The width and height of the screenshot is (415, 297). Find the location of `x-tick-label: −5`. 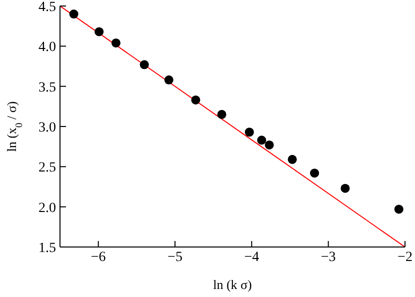

x-tick-label: −5 is located at coordinates (175, 257).